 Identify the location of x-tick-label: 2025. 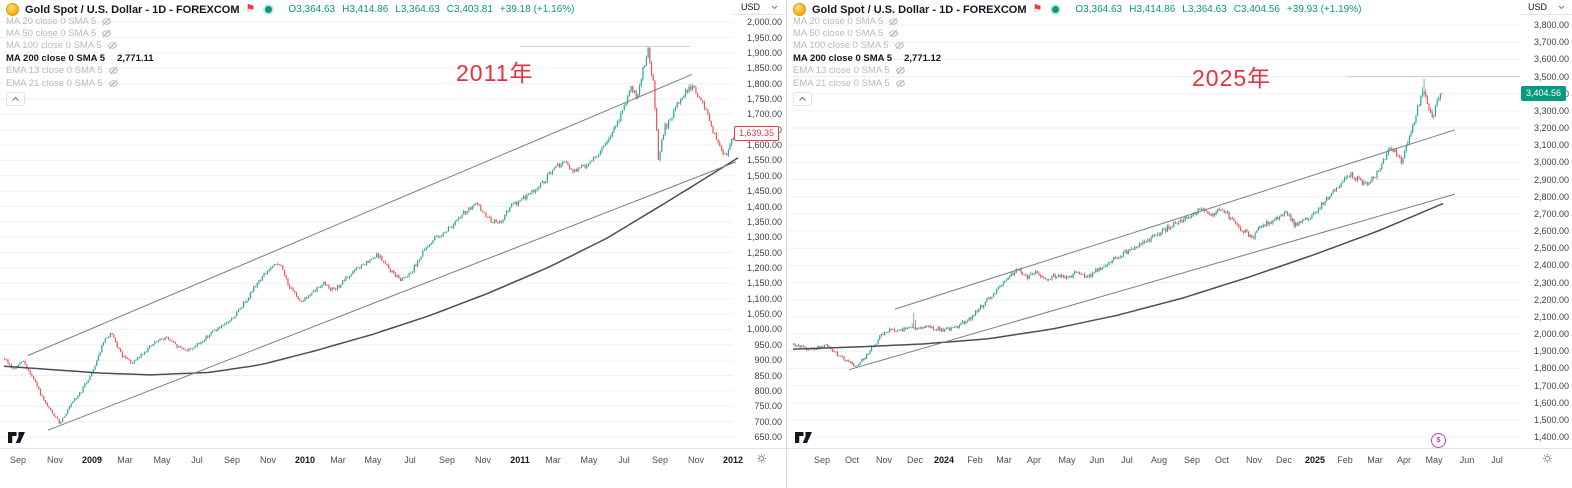
(1315, 460).